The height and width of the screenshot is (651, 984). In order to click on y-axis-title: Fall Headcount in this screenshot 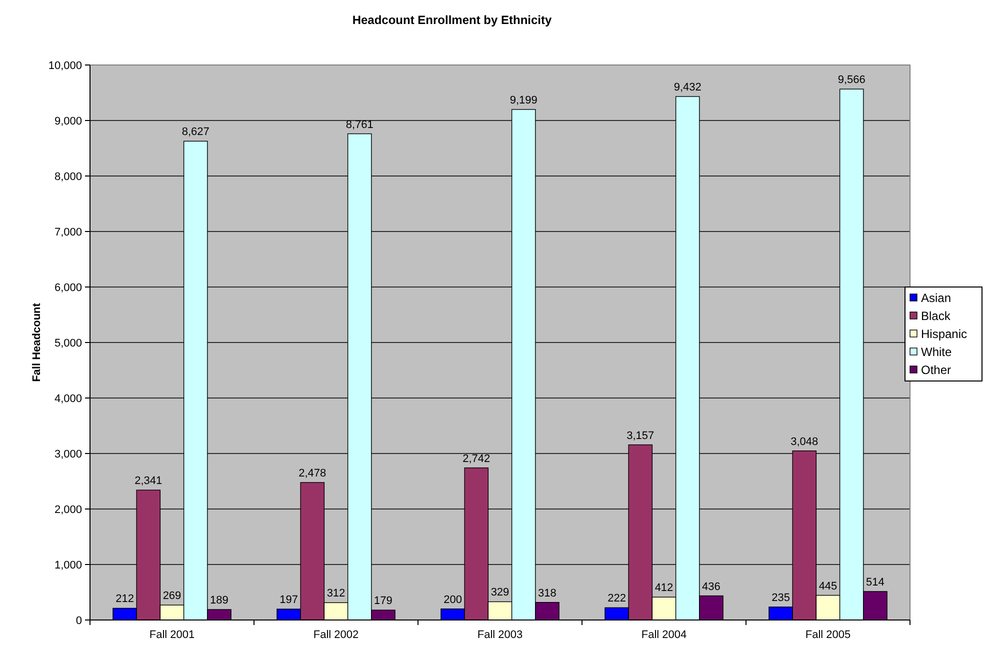, I will do `click(37, 342)`.